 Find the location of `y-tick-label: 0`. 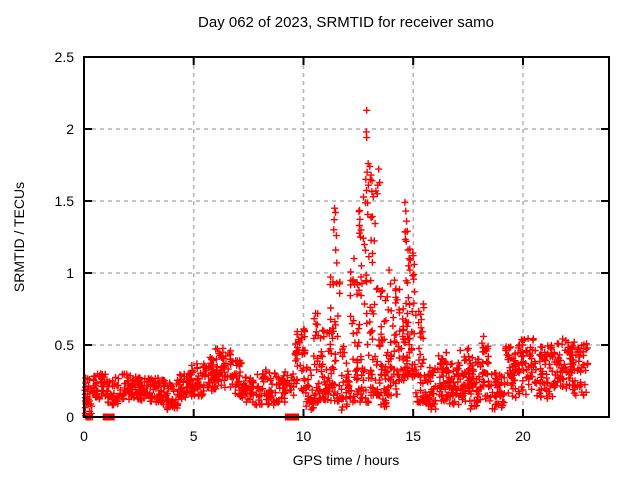

y-tick-label: 0 is located at coordinates (70, 417).